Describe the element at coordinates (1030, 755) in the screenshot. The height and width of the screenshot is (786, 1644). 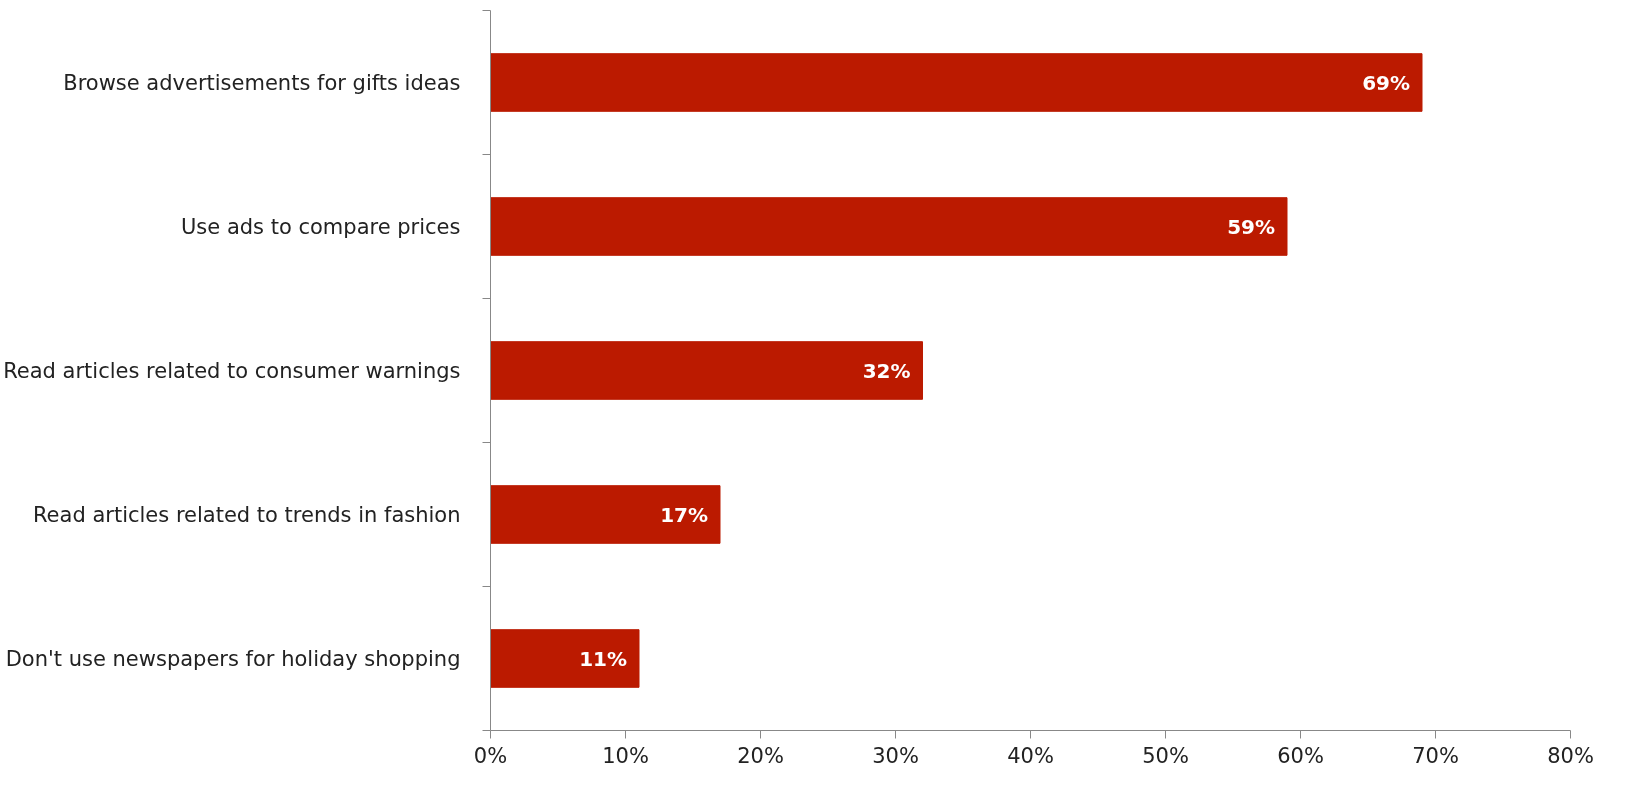
I see `x-tick-label: 40%` at that location.